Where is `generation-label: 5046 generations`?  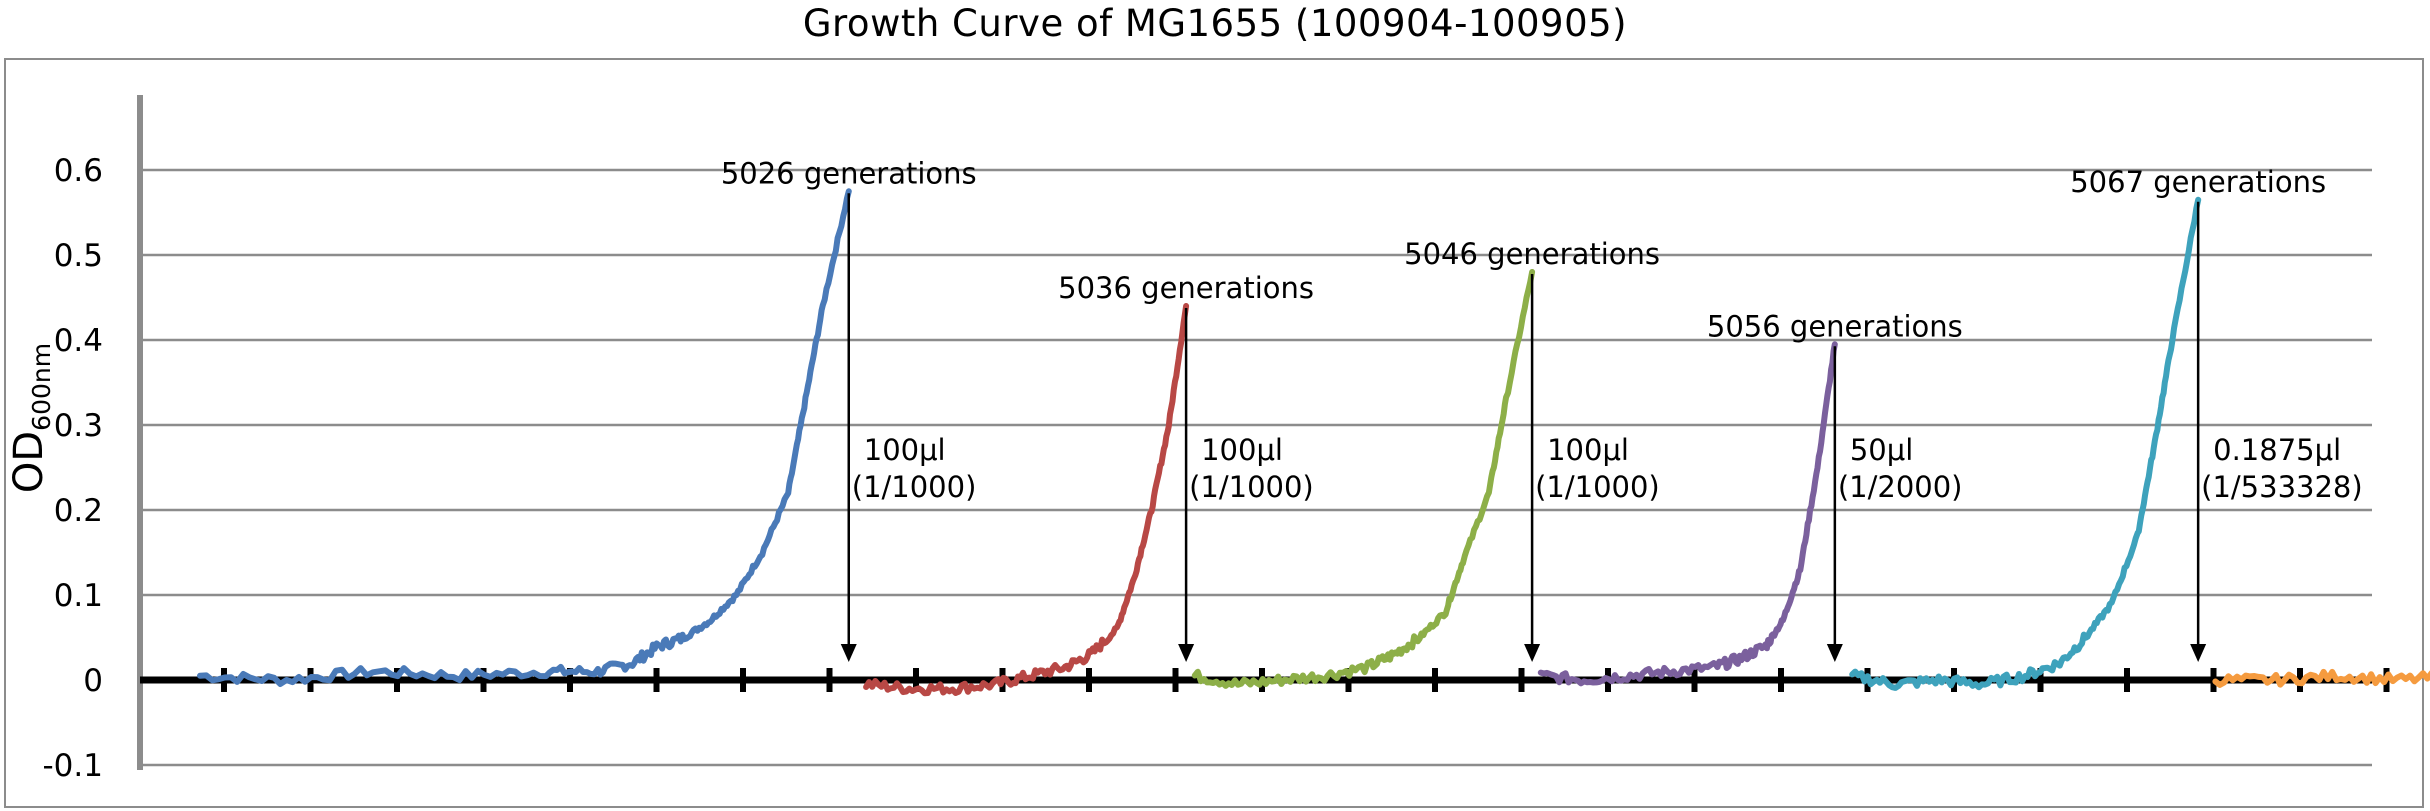
generation-label: 5046 generations is located at coordinates (1532, 254).